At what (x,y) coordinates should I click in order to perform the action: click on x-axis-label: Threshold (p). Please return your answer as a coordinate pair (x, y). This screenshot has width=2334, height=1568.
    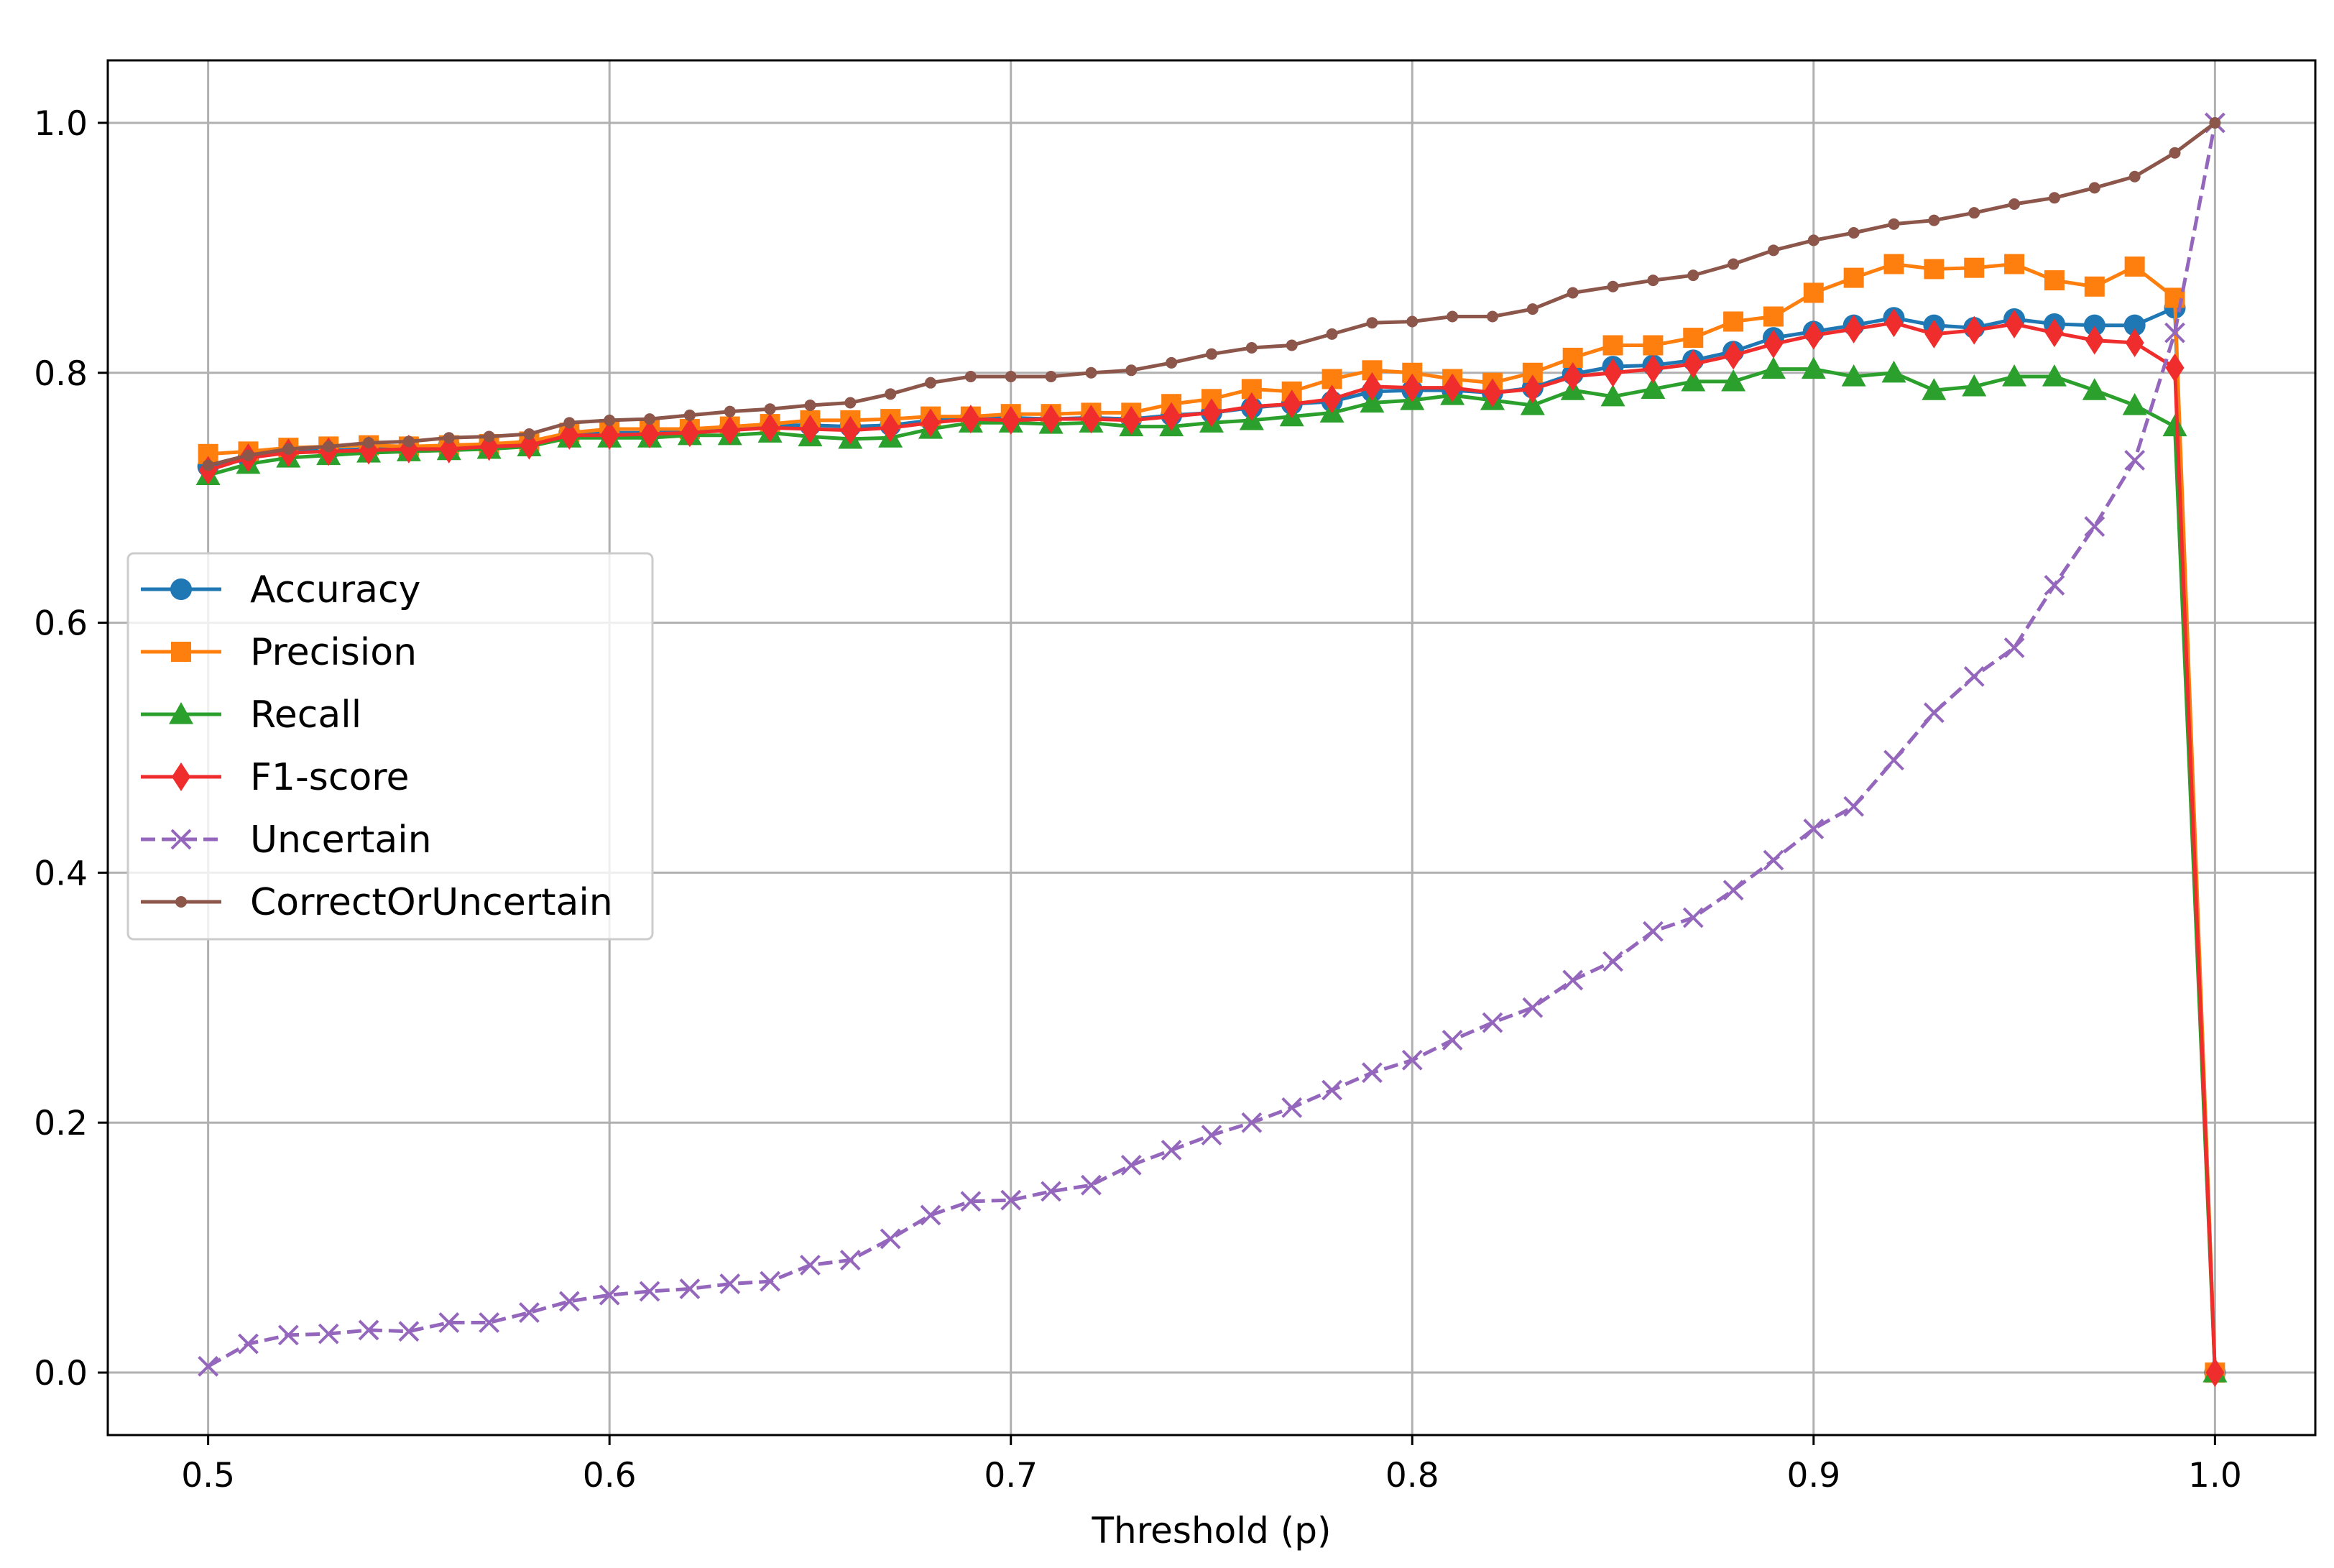
    Looking at the image, I should click on (1211, 1530).